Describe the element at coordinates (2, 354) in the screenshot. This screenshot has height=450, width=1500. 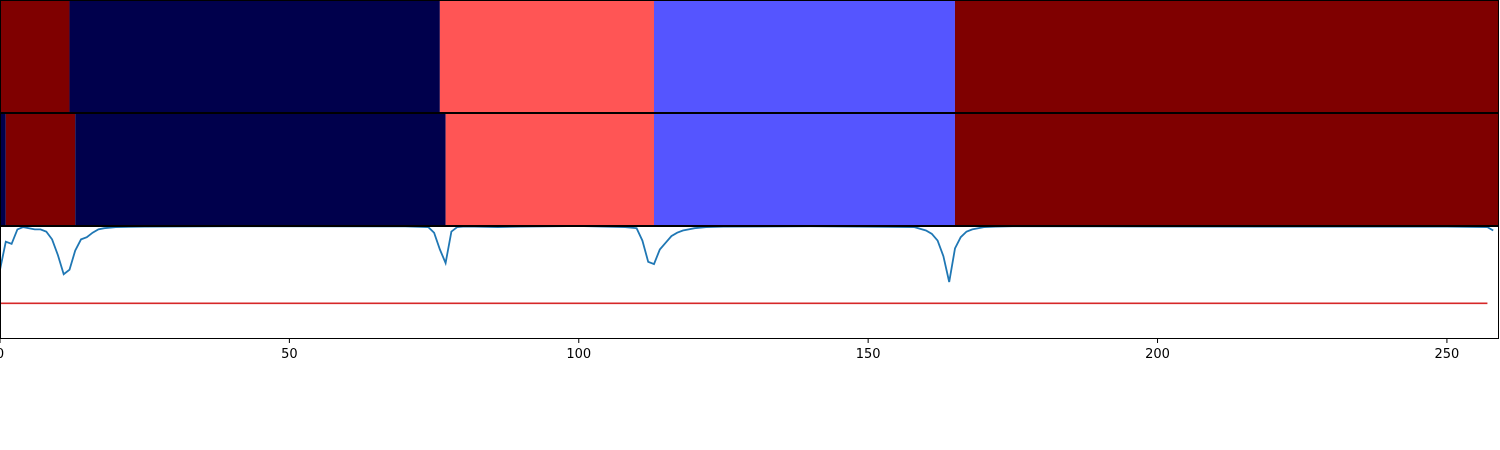
I see `x-tick-label: 0` at that location.